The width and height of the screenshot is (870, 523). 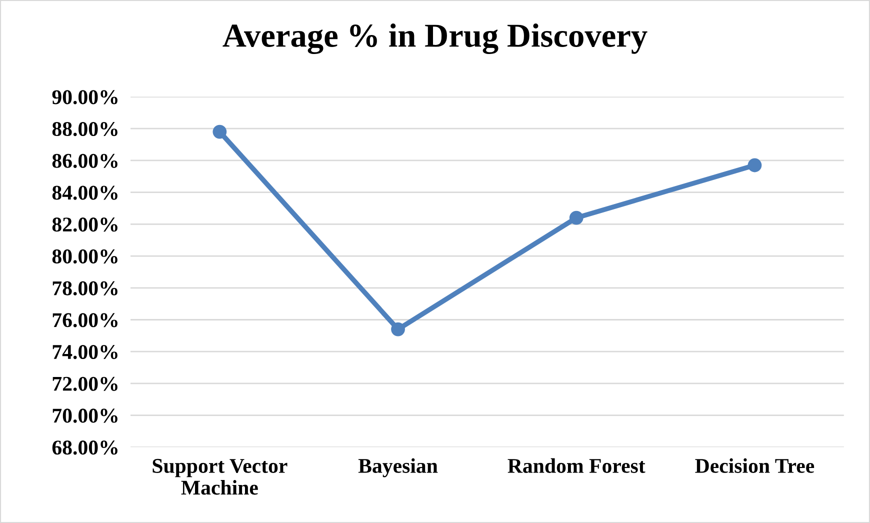 I want to click on y-tick-label: 74.00%, so click(x=85, y=352).